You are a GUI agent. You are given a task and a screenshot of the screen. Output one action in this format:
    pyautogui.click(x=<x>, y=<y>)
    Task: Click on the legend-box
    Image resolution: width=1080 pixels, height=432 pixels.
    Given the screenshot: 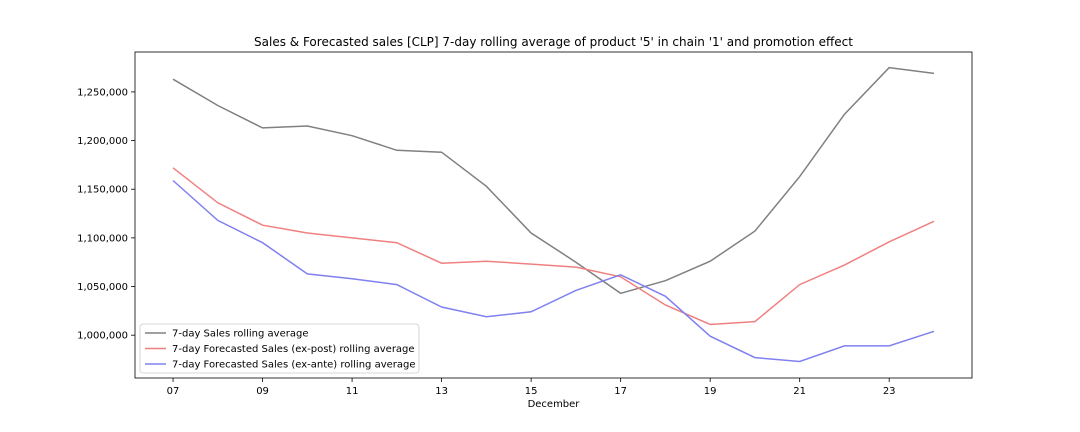 What is the action you would take?
    pyautogui.click(x=279, y=348)
    